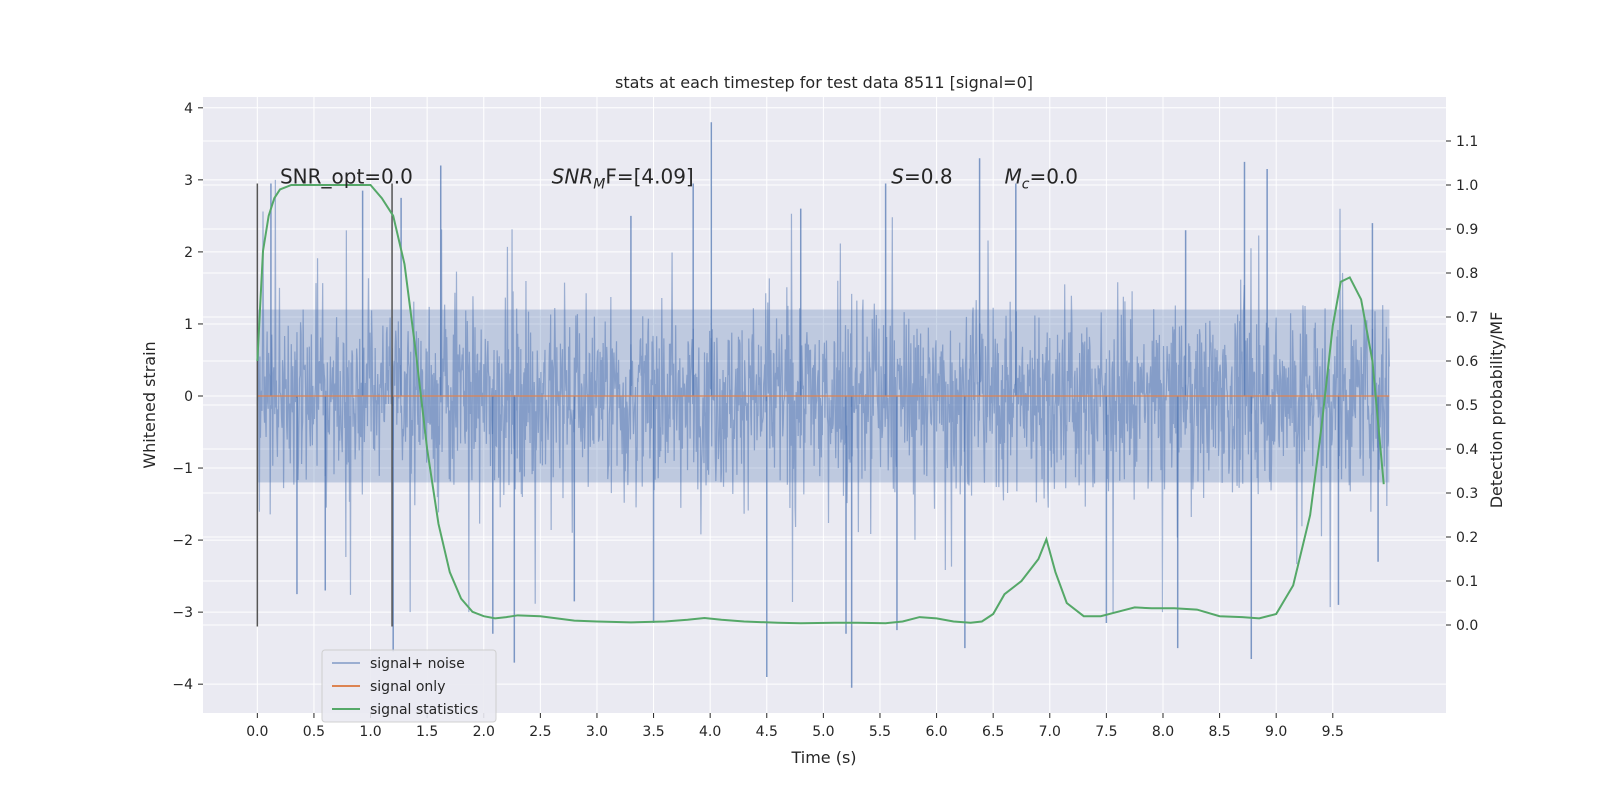  I want to click on x-tick-label: 5.0, so click(823, 732).